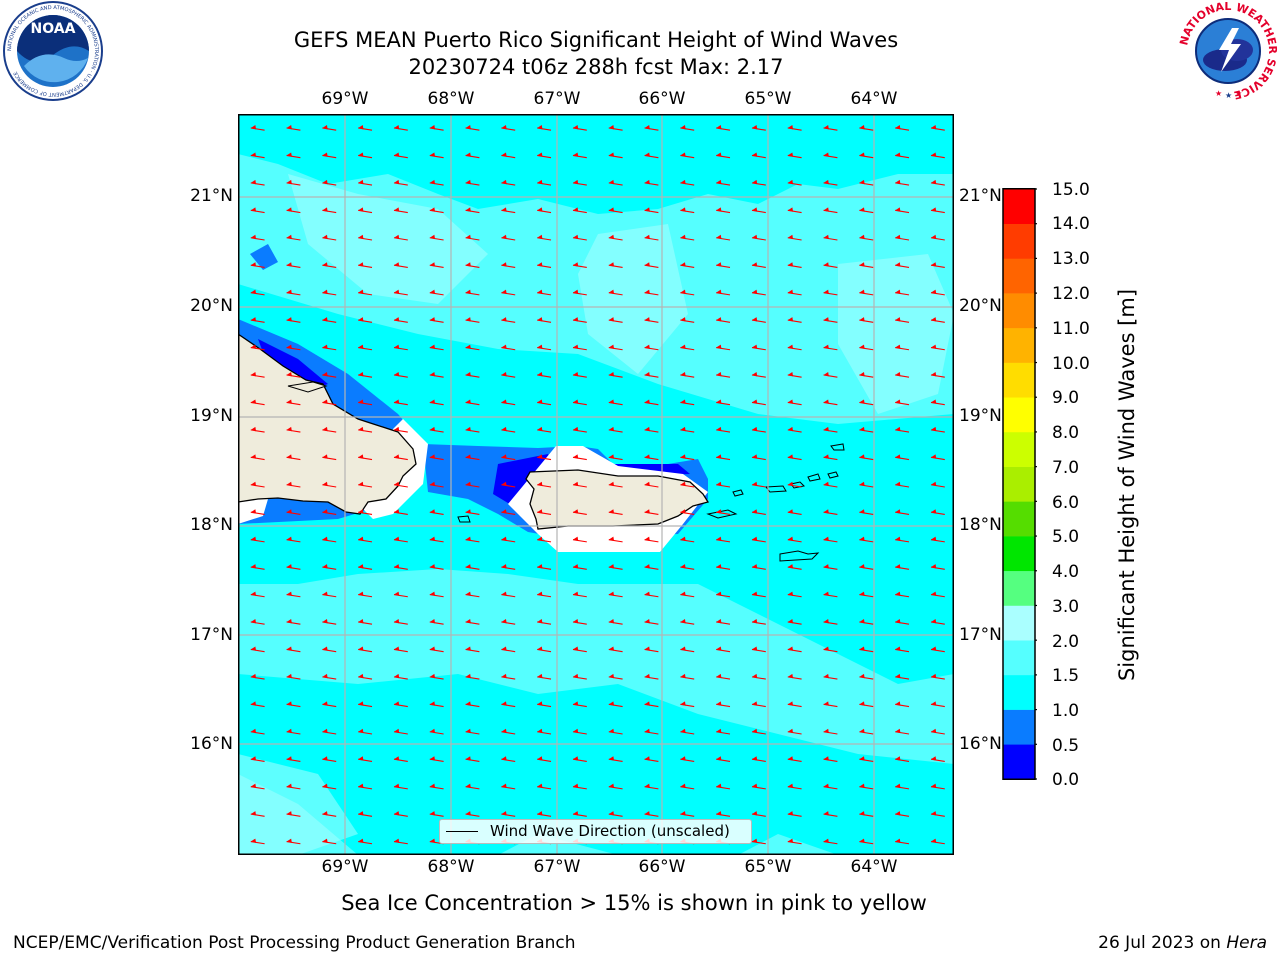 This screenshot has height=960, width=1280. I want to click on virgin-islands, so click(775, 502).